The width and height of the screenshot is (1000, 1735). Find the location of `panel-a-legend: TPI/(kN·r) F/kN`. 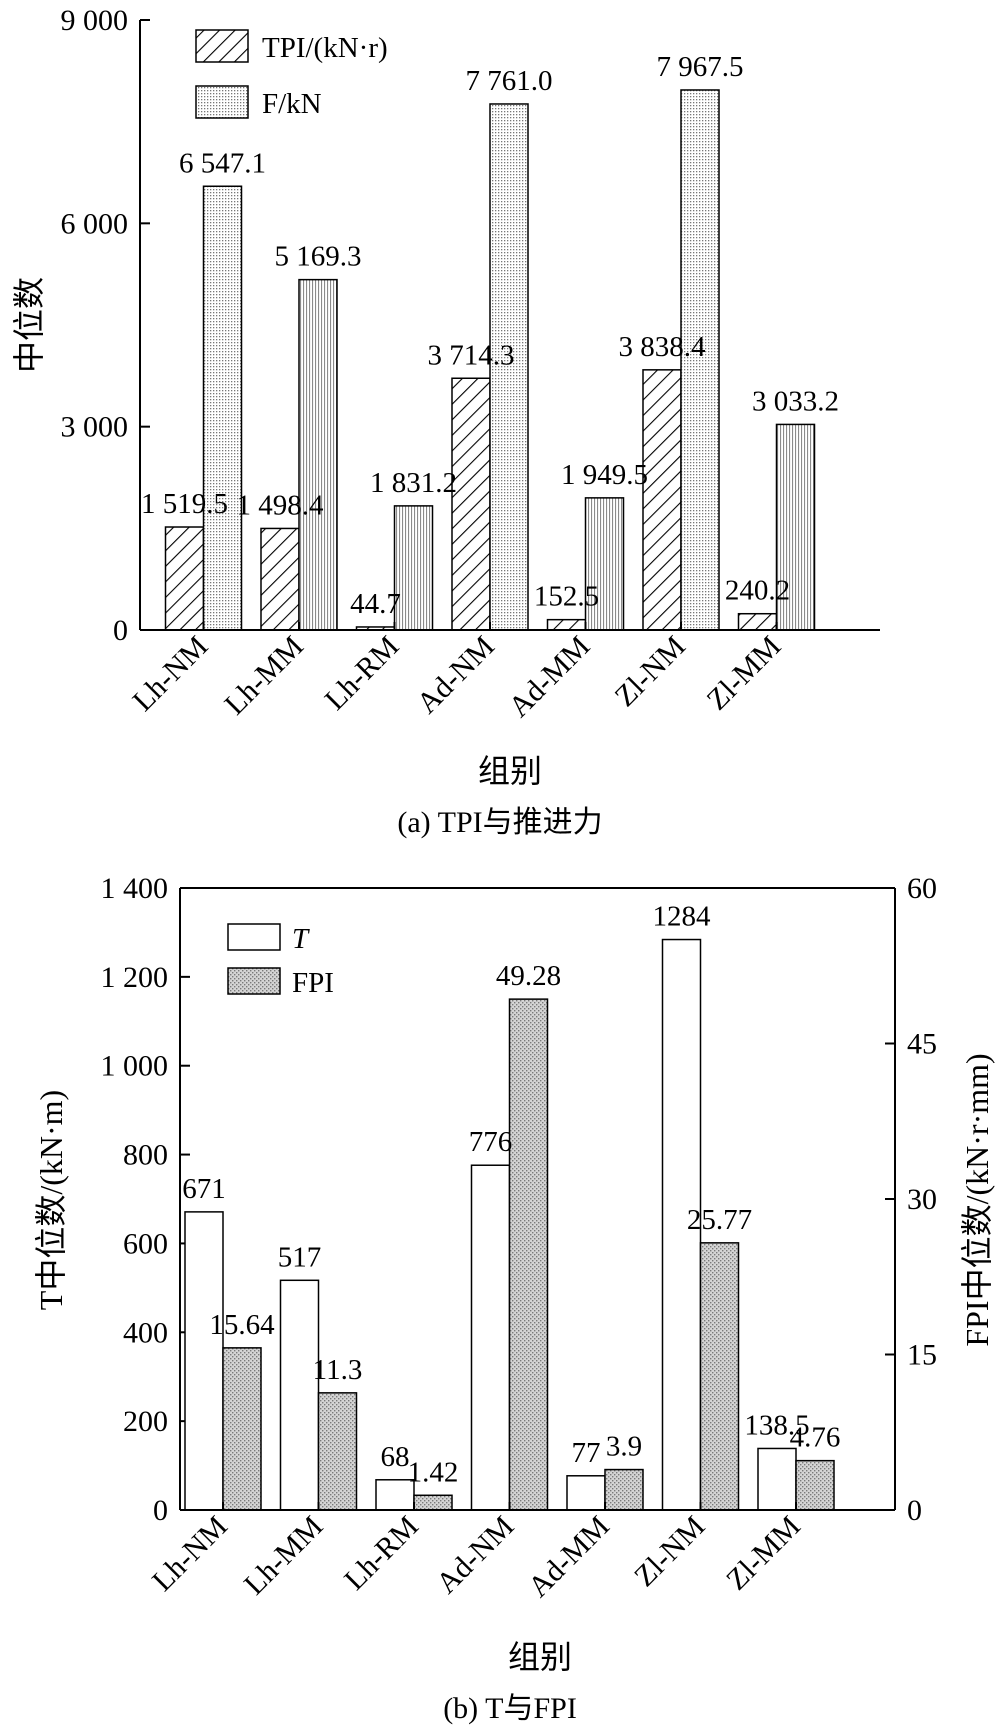

panel-a-legend: TPI/(kN·r) F/kN is located at coordinates (291, 74).